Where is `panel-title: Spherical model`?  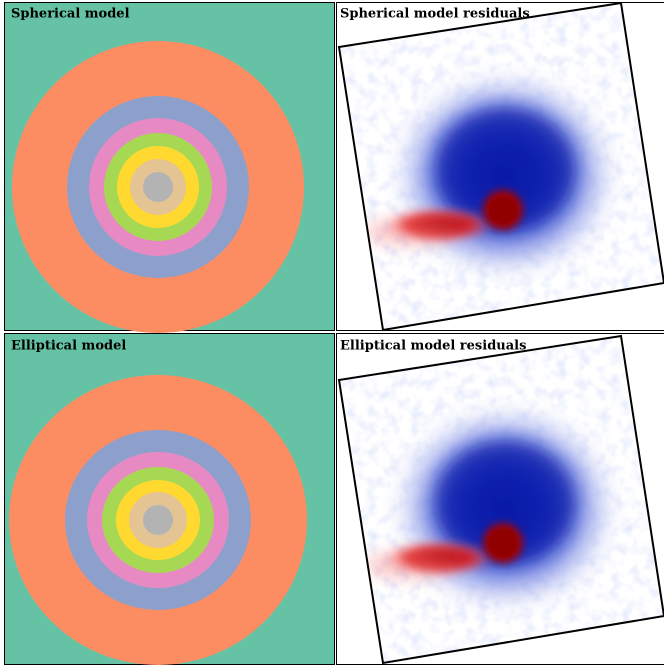
panel-title: Spherical model is located at coordinates (70, 14).